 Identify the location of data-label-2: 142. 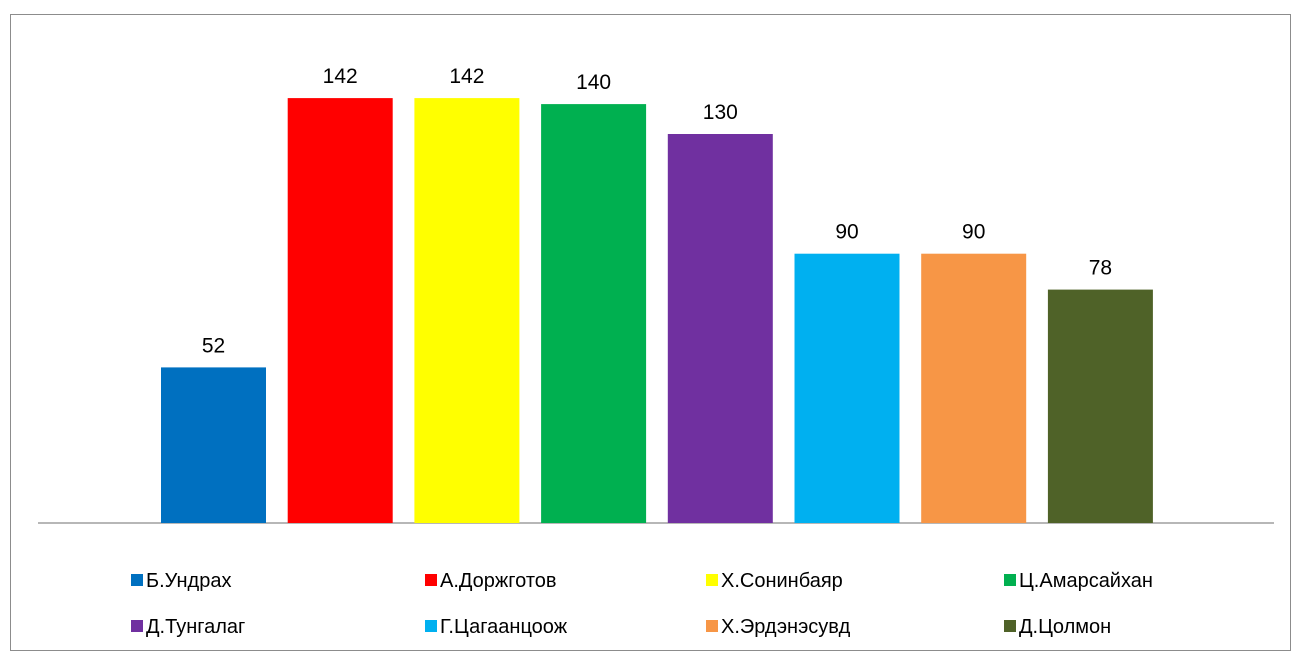
(340, 76).